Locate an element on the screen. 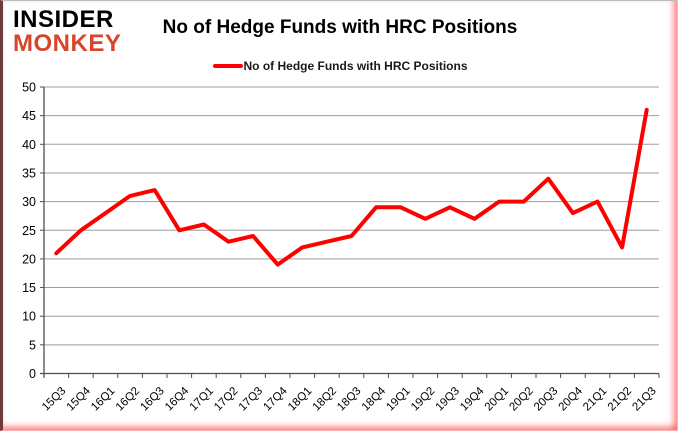 The image size is (678, 431). y-tick-label: 25 is located at coordinates (29, 231).